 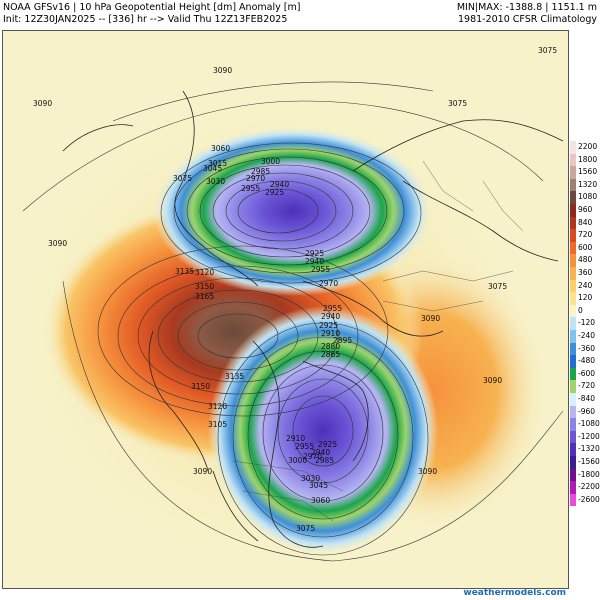 What do you see at coordinates (589, 499) in the screenshot?
I see `colorbar-label: -2600` at bounding box center [589, 499].